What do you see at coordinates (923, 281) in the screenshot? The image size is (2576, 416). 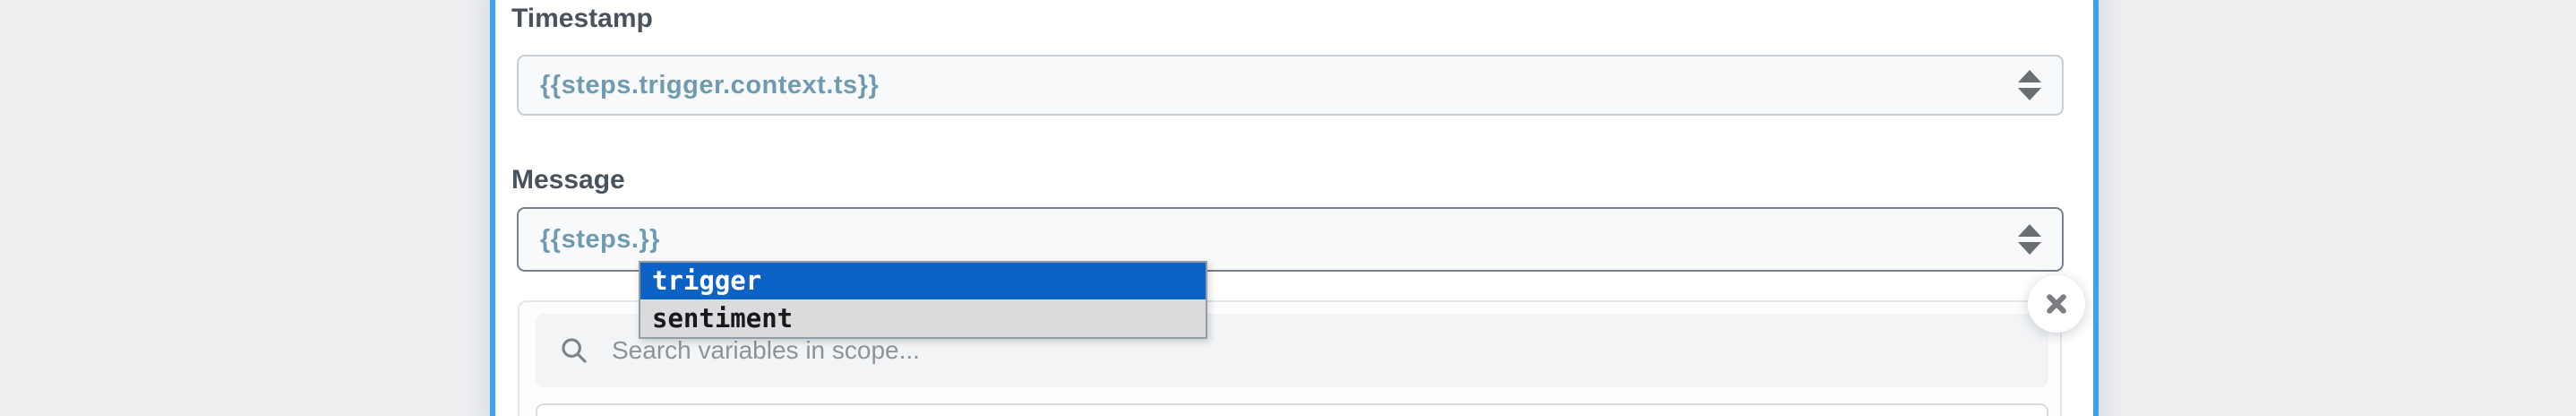 I see `autocomplete-option-trigger: trigger` at bounding box center [923, 281].